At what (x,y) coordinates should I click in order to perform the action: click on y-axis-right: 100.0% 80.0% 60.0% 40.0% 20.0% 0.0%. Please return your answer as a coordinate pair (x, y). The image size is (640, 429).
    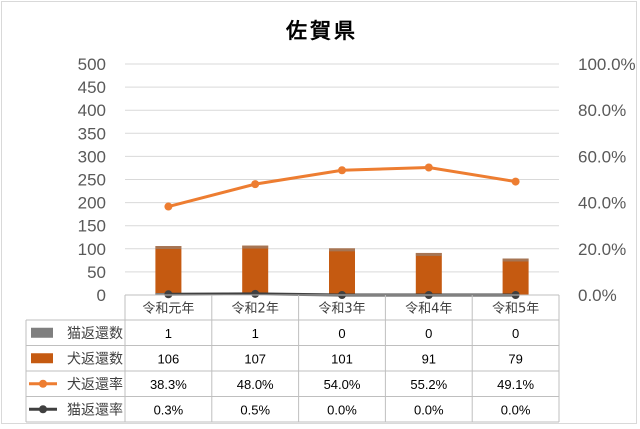
    Looking at the image, I should click on (607, 180).